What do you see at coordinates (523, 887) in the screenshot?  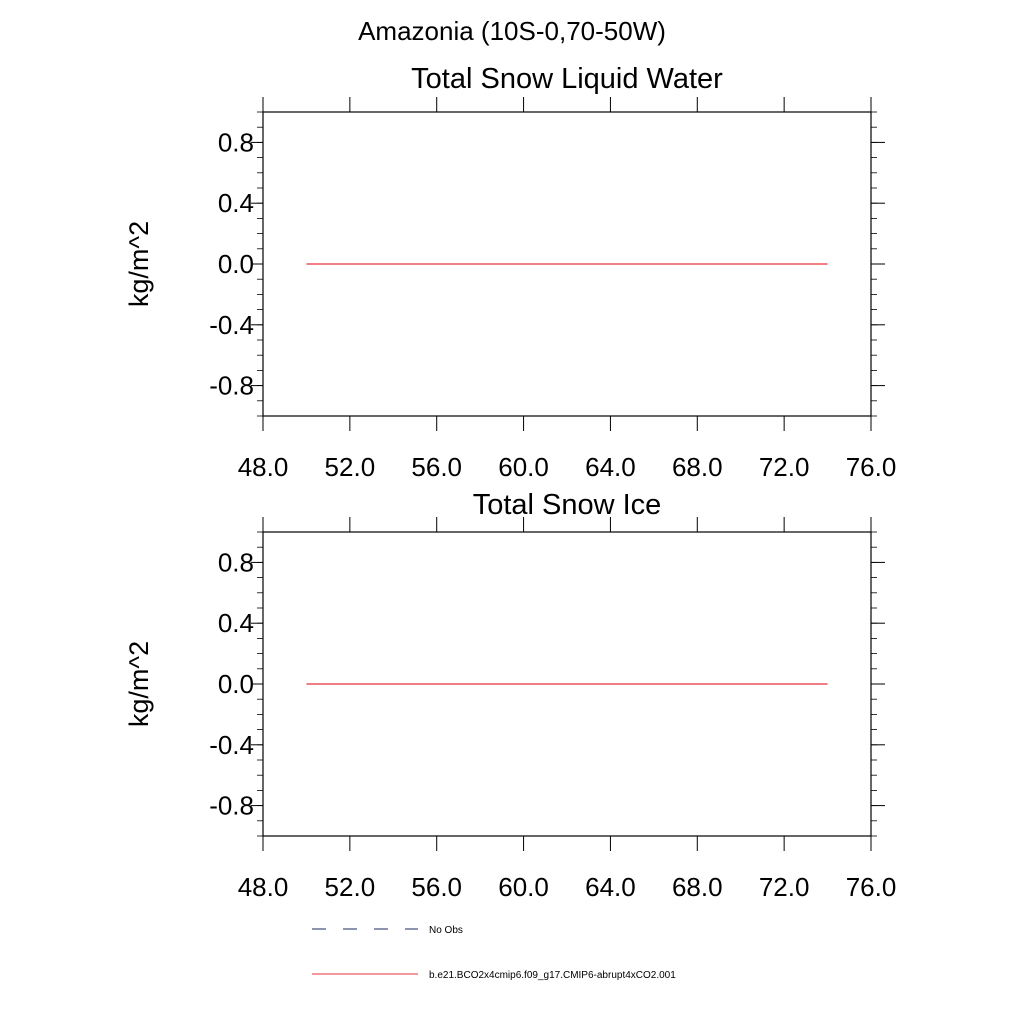 I see `panel2-x-tick-label: 60.0` at bounding box center [523, 887].